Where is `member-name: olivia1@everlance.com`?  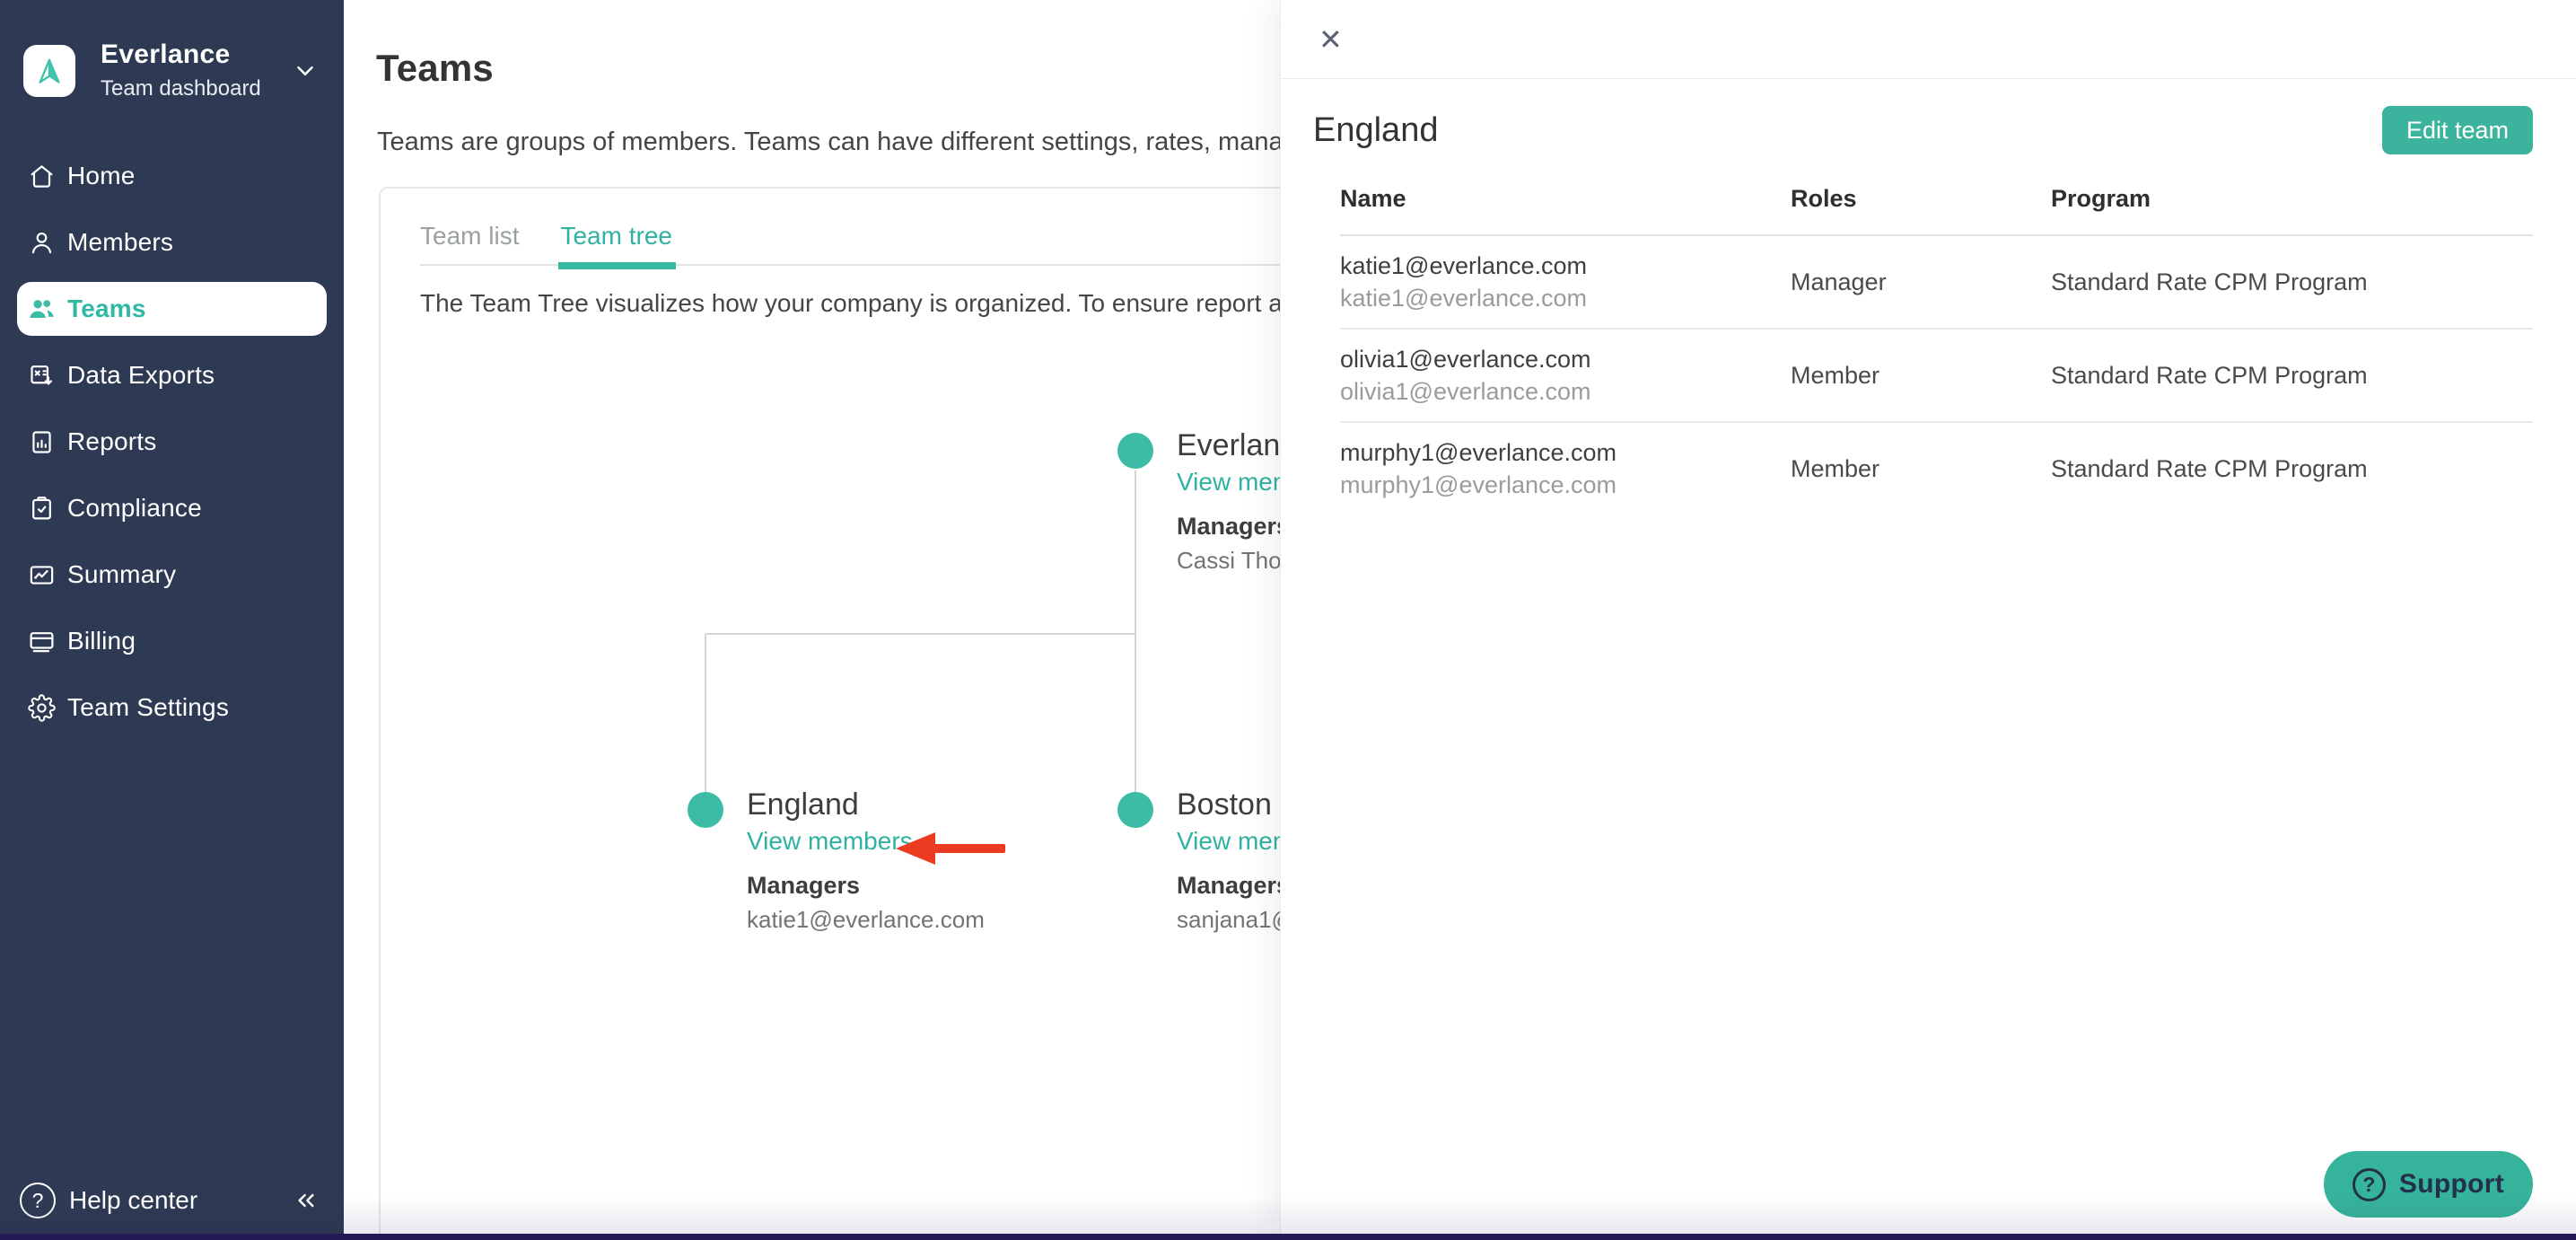
member-name: olivia1@everlance.com is located at coordinates (1465, 359).